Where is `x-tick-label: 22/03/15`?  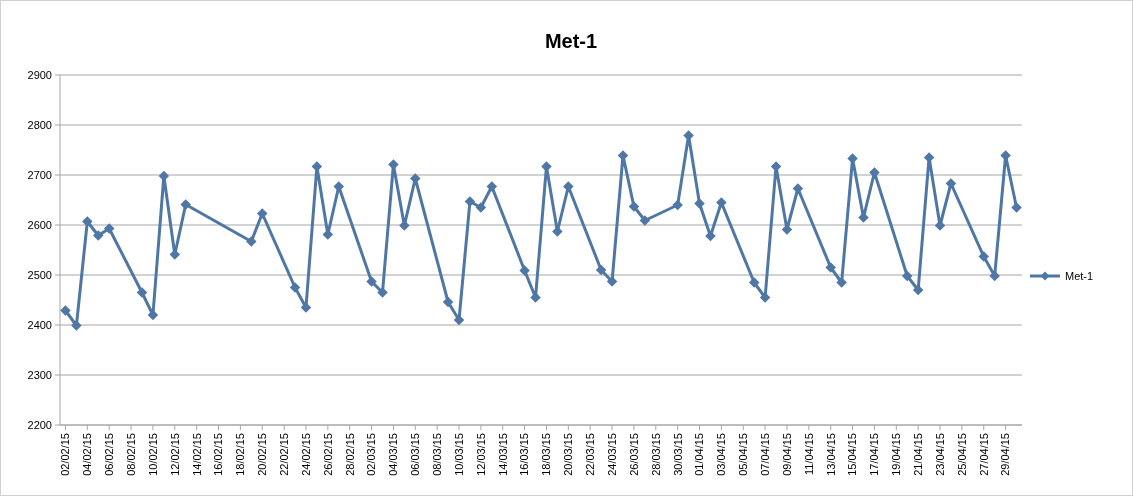
x-tick-label: 22/03/15 is located at coordinates (590, 454).